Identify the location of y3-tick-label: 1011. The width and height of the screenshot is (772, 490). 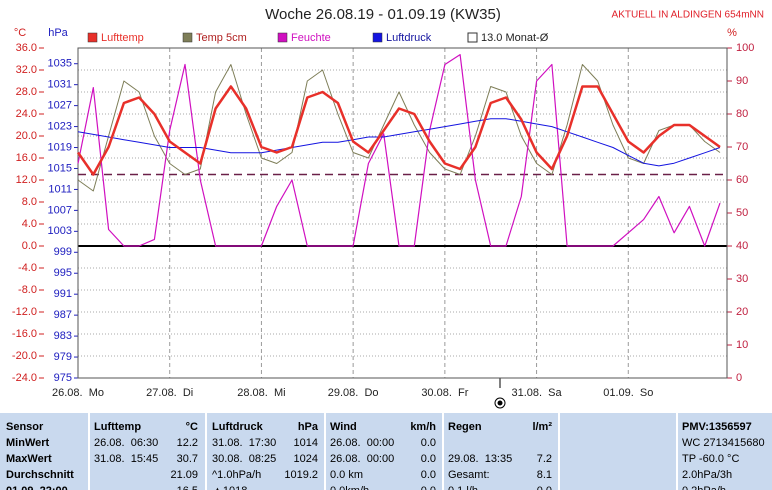
(60, 189).